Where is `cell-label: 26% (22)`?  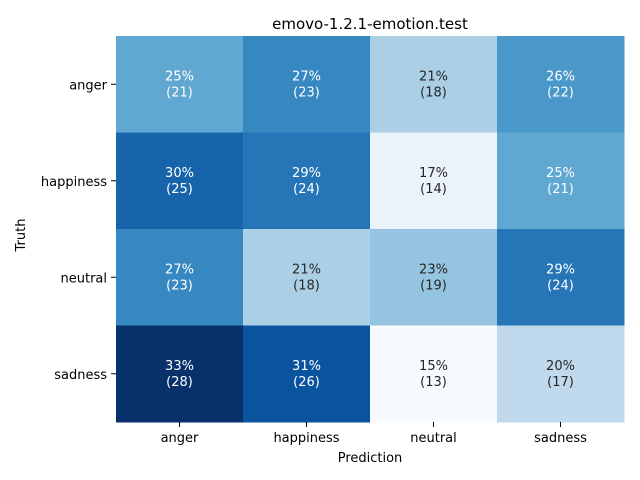
cell-label: 26% (22) is located at coordinates (560, 84).